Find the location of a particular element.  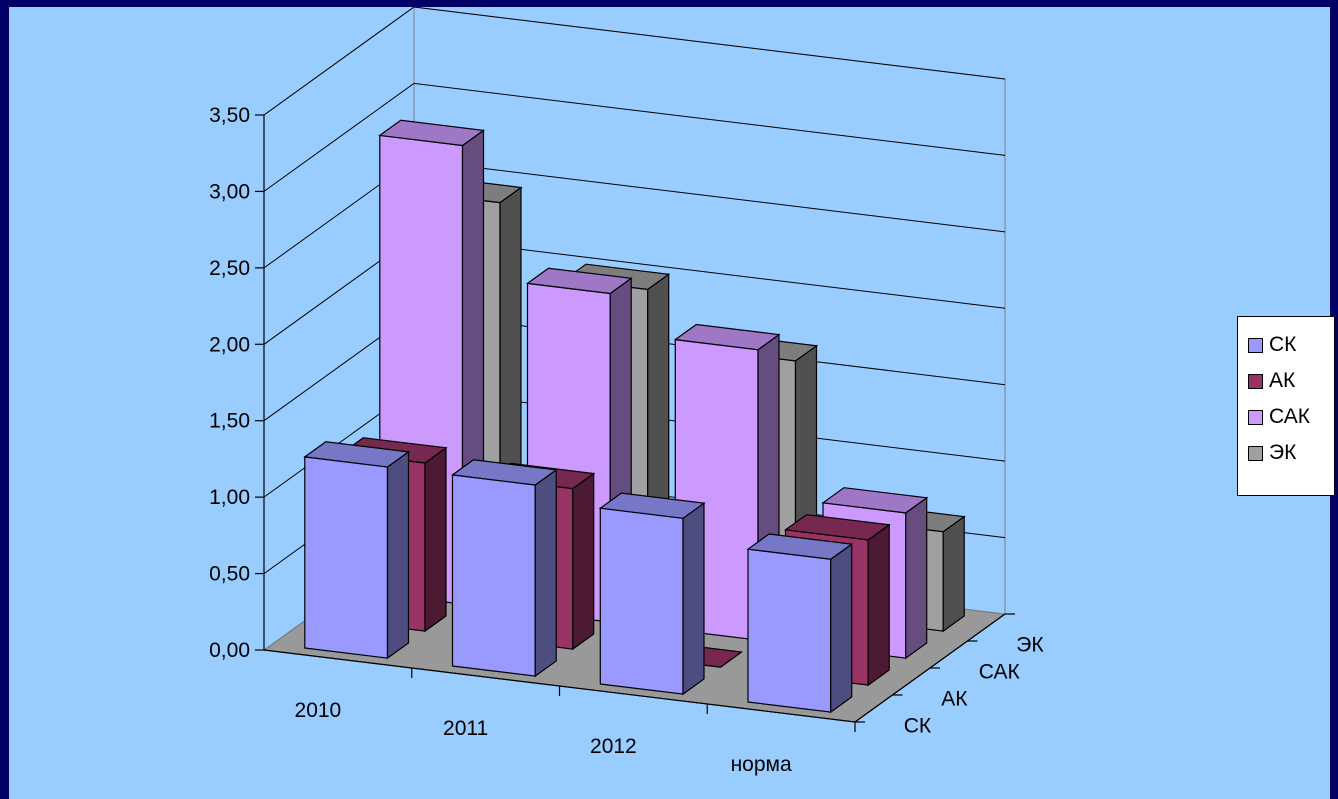

legend-label: ЭК is located at coordinates (1283, 452).